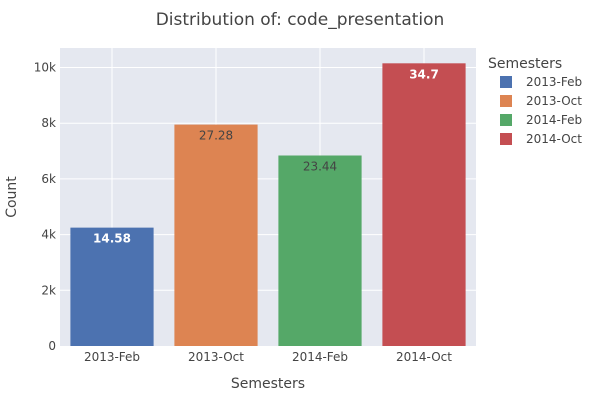  I want to click on bar-2013-Feb, so click(112, 286).